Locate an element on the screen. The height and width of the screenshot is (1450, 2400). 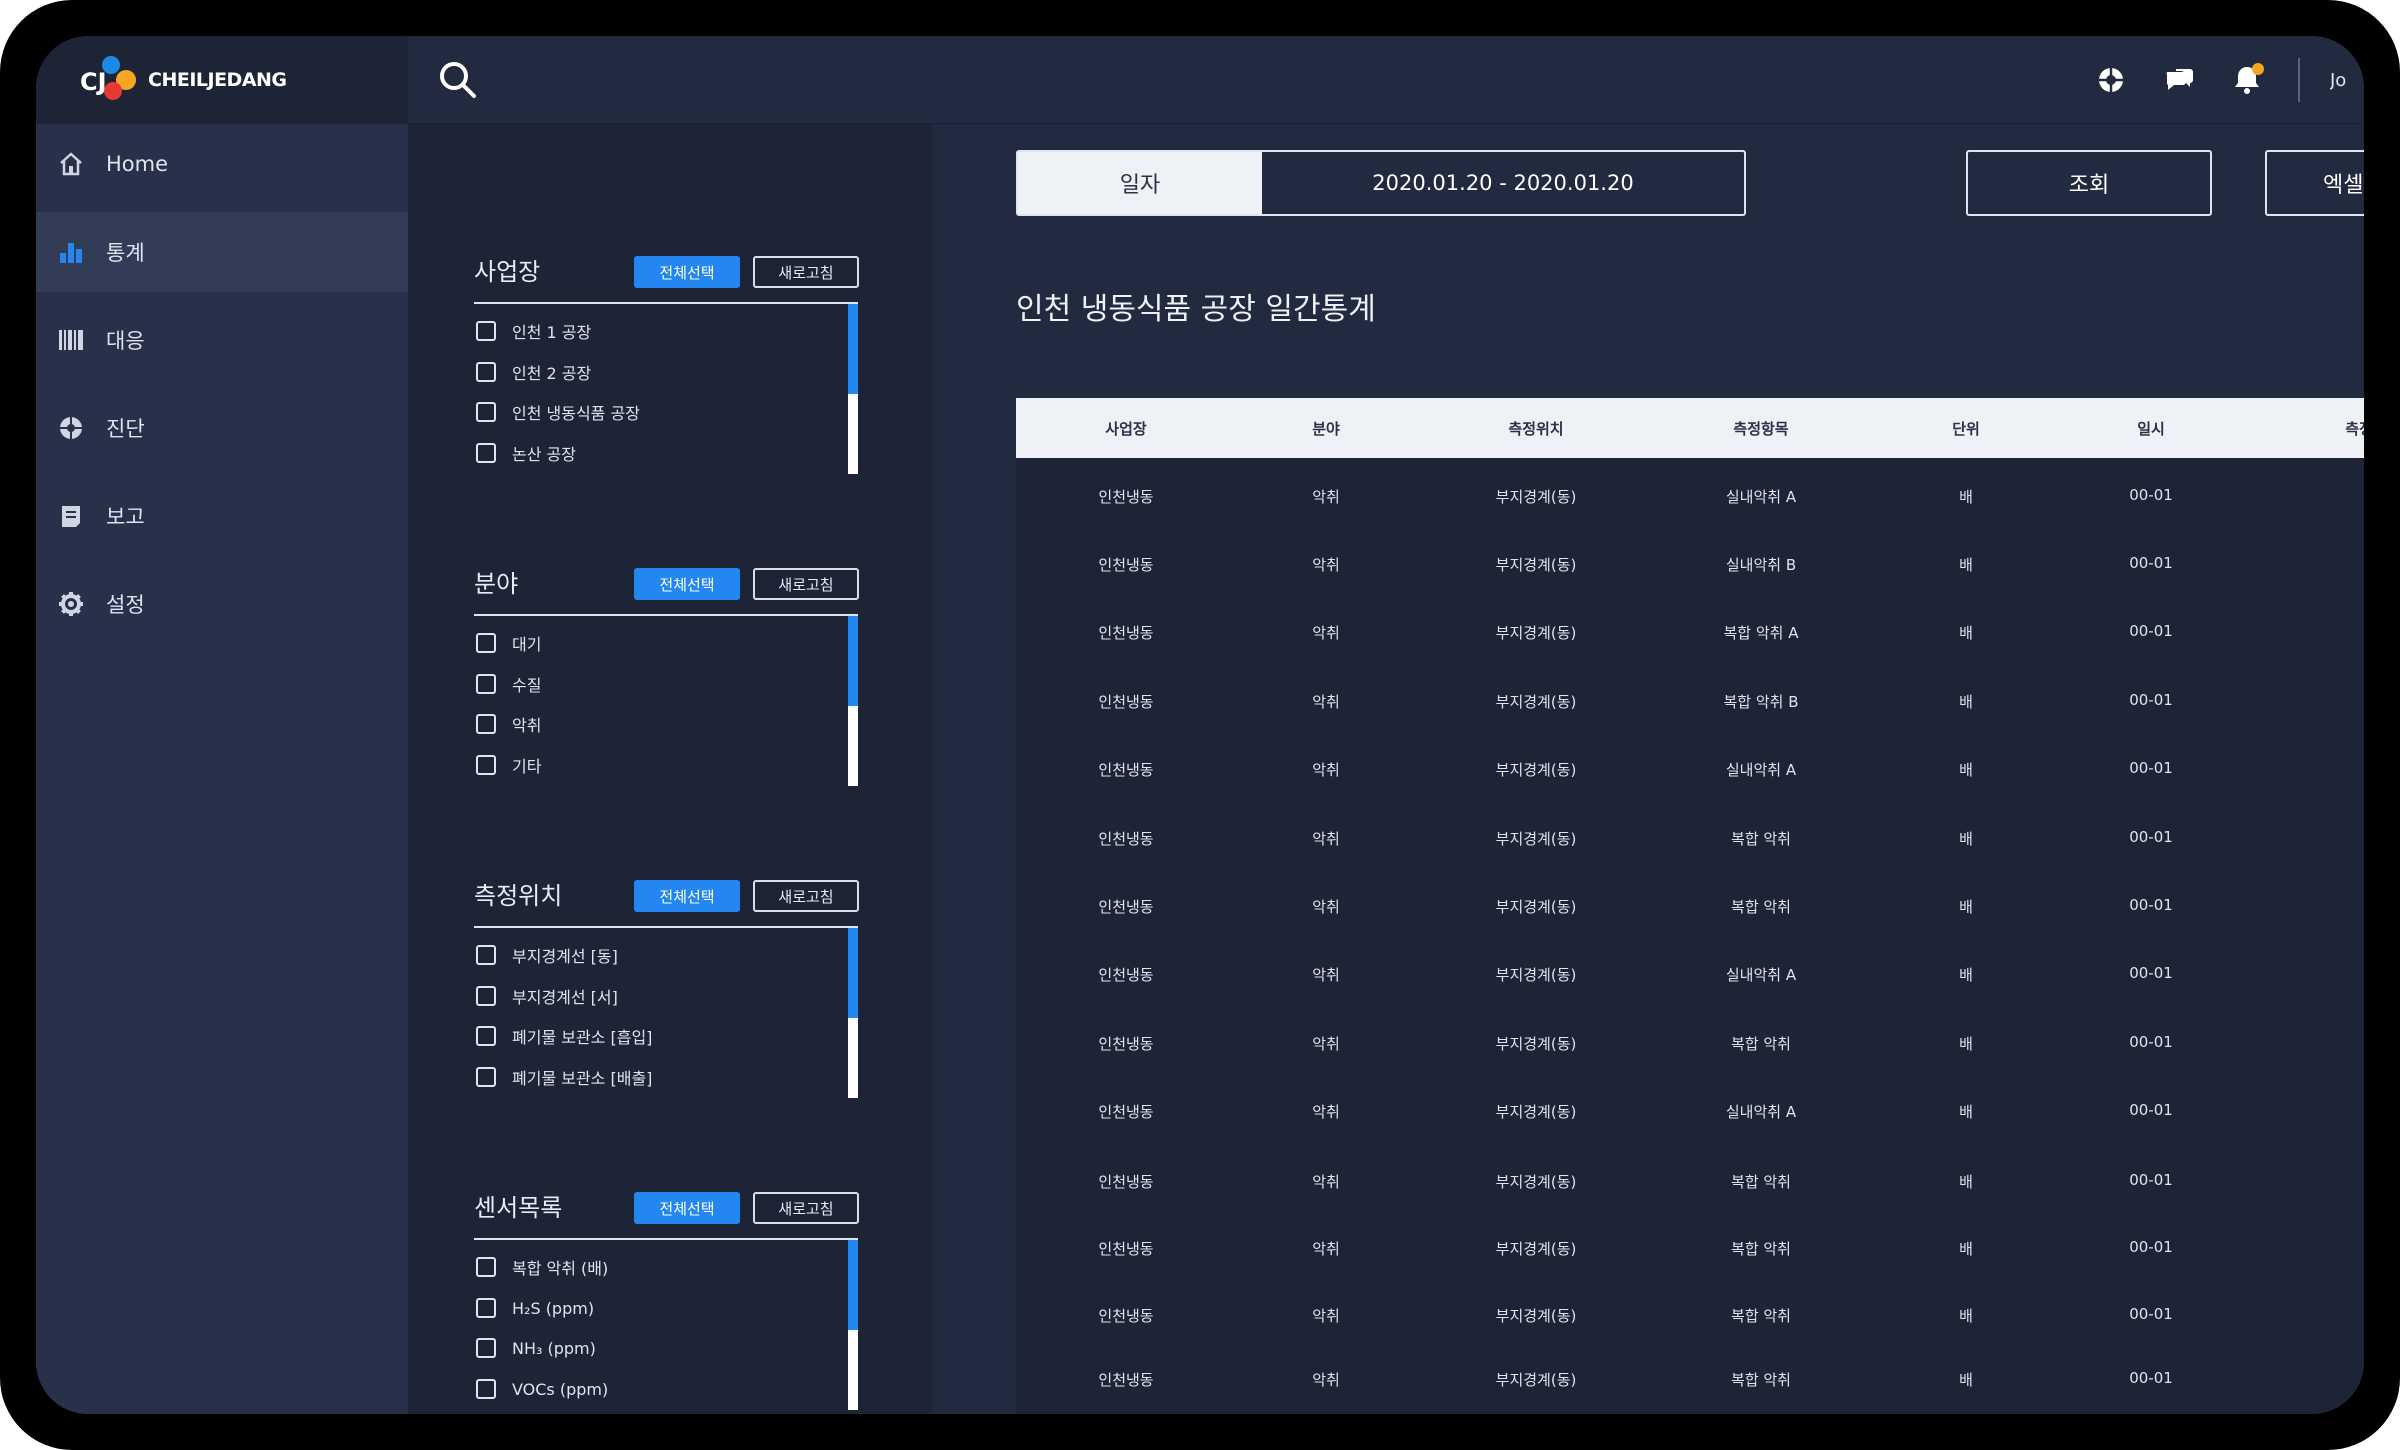
table-cell: 실내악취 A is located at coordinates (1761, 770).